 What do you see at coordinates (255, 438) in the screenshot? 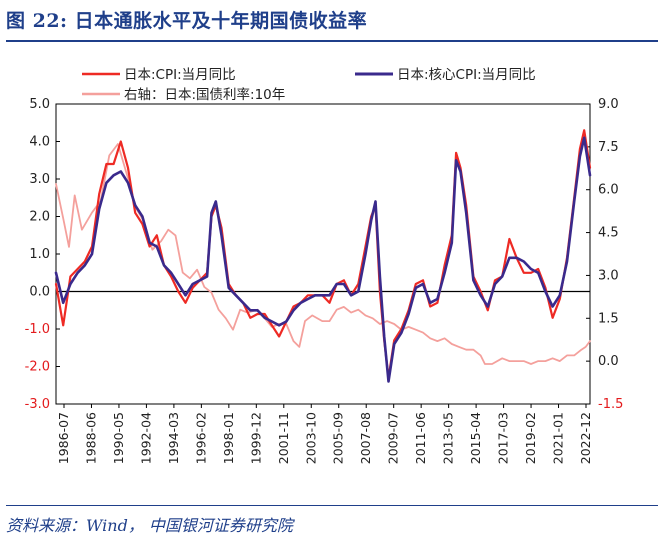
I see `x-tick-label: 1999-12` at bounding box center [255, 438].